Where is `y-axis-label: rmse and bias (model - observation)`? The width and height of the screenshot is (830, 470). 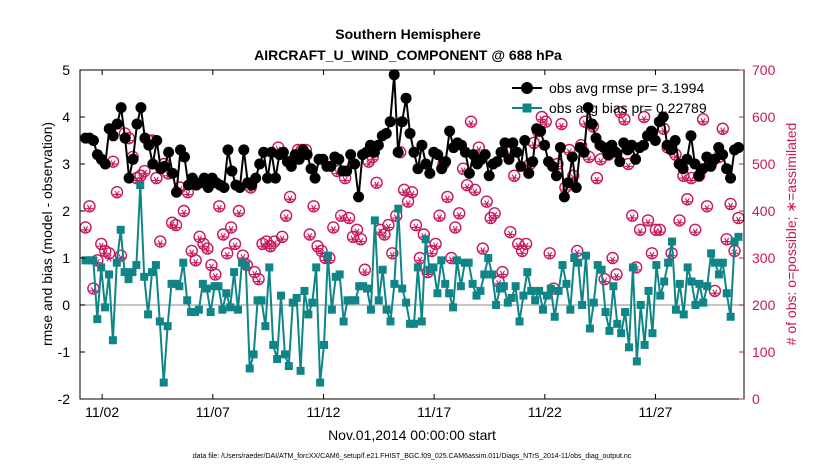 y-axis-label: rmse and bias (model - observation) is located at coordinates (47, 234).